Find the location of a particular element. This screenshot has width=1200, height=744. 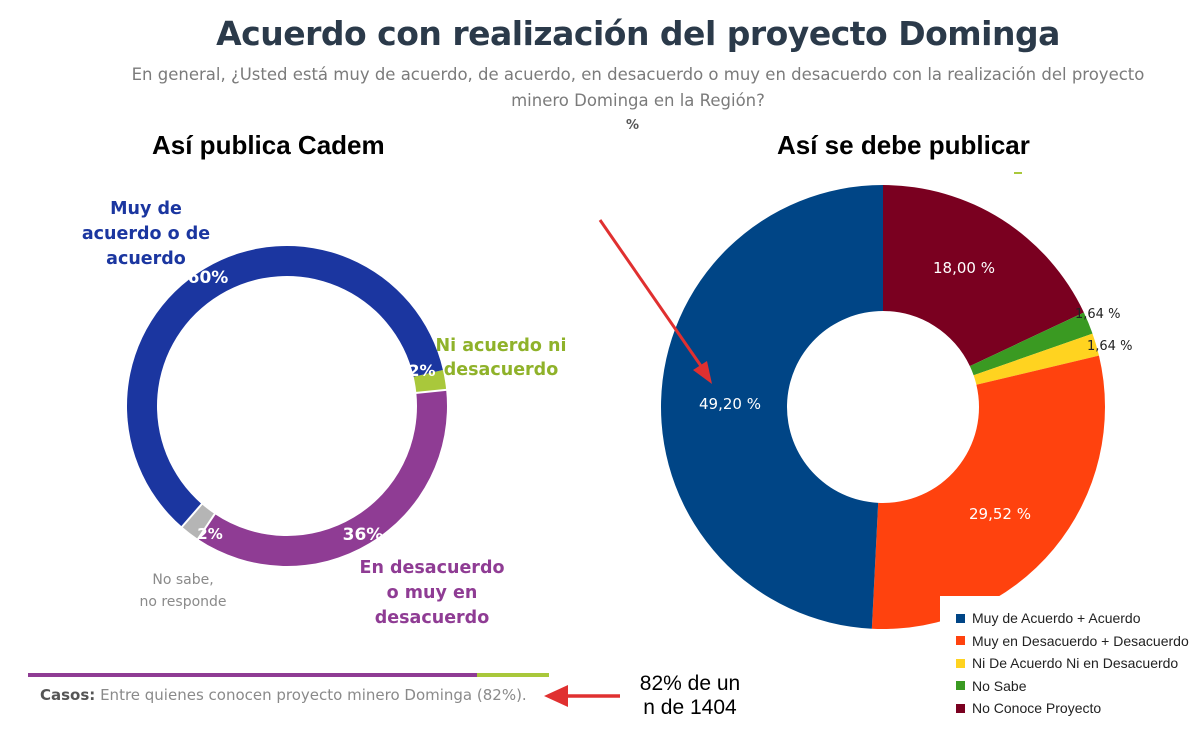

slice-muy-de-acuerdo-acuerdo is located at coordinates (772, 407).